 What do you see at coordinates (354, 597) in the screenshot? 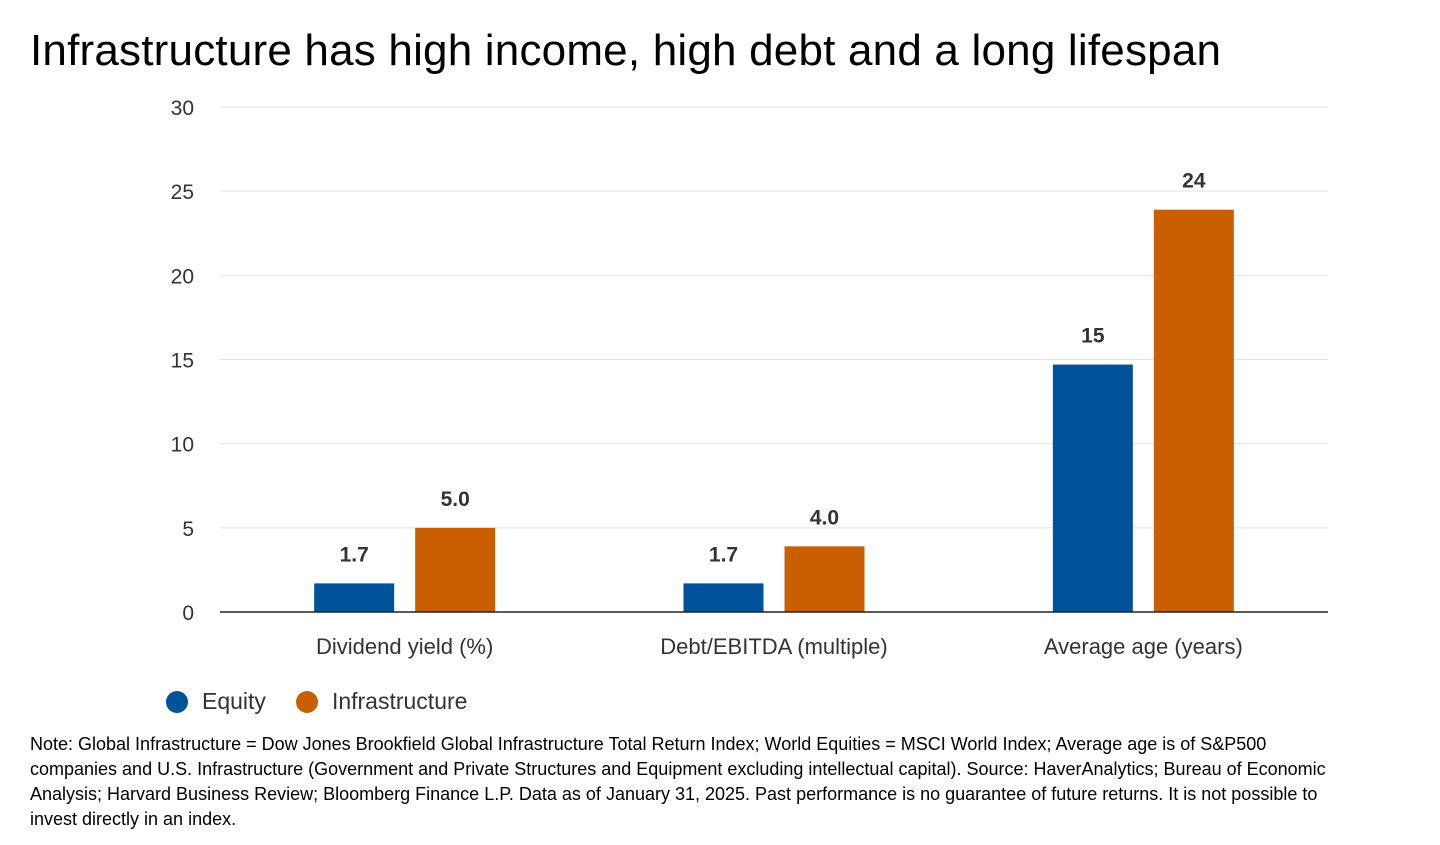
I see `bar-equity-dividend-yield` at bounding box center [354, 597].